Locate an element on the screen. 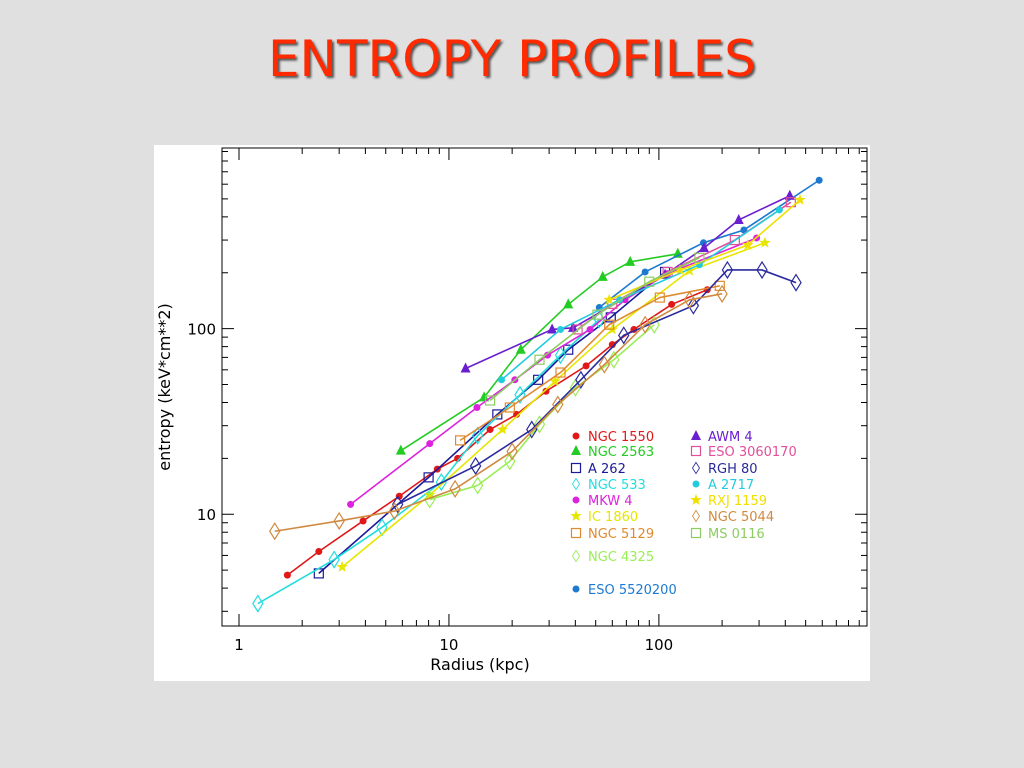 The height and width of the screenshot is (768, 1024). x-tick-label: 100 is located at coordinates (659, 645).